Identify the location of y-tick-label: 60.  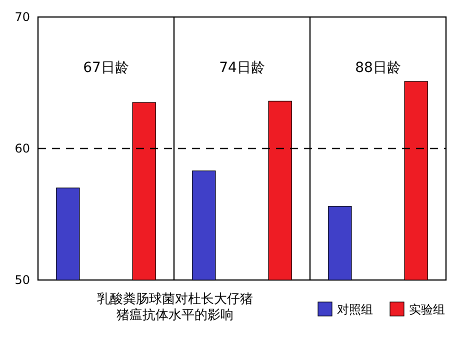
(22, 149).